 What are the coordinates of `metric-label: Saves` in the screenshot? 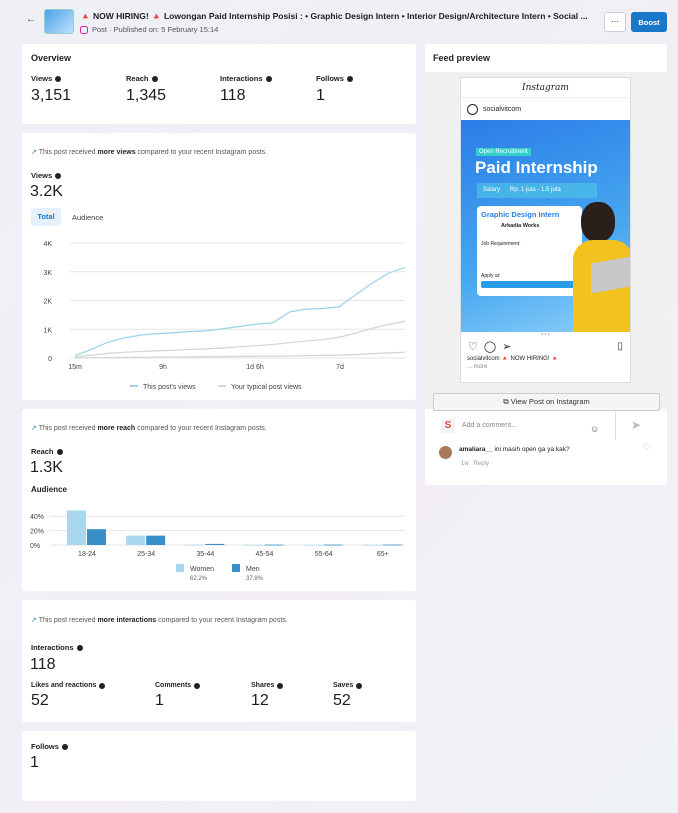 It's located at (343, 685).